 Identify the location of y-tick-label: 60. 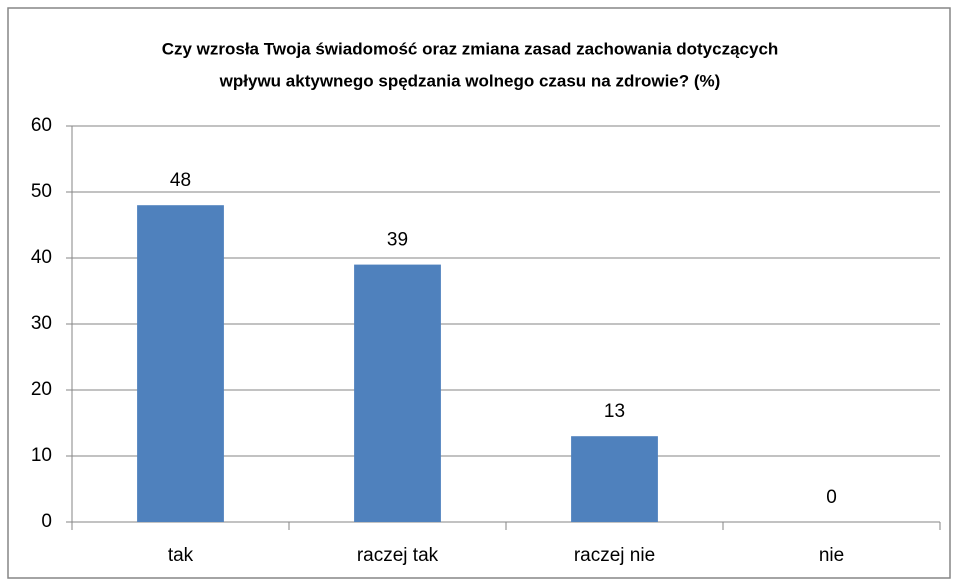
(41, 125).